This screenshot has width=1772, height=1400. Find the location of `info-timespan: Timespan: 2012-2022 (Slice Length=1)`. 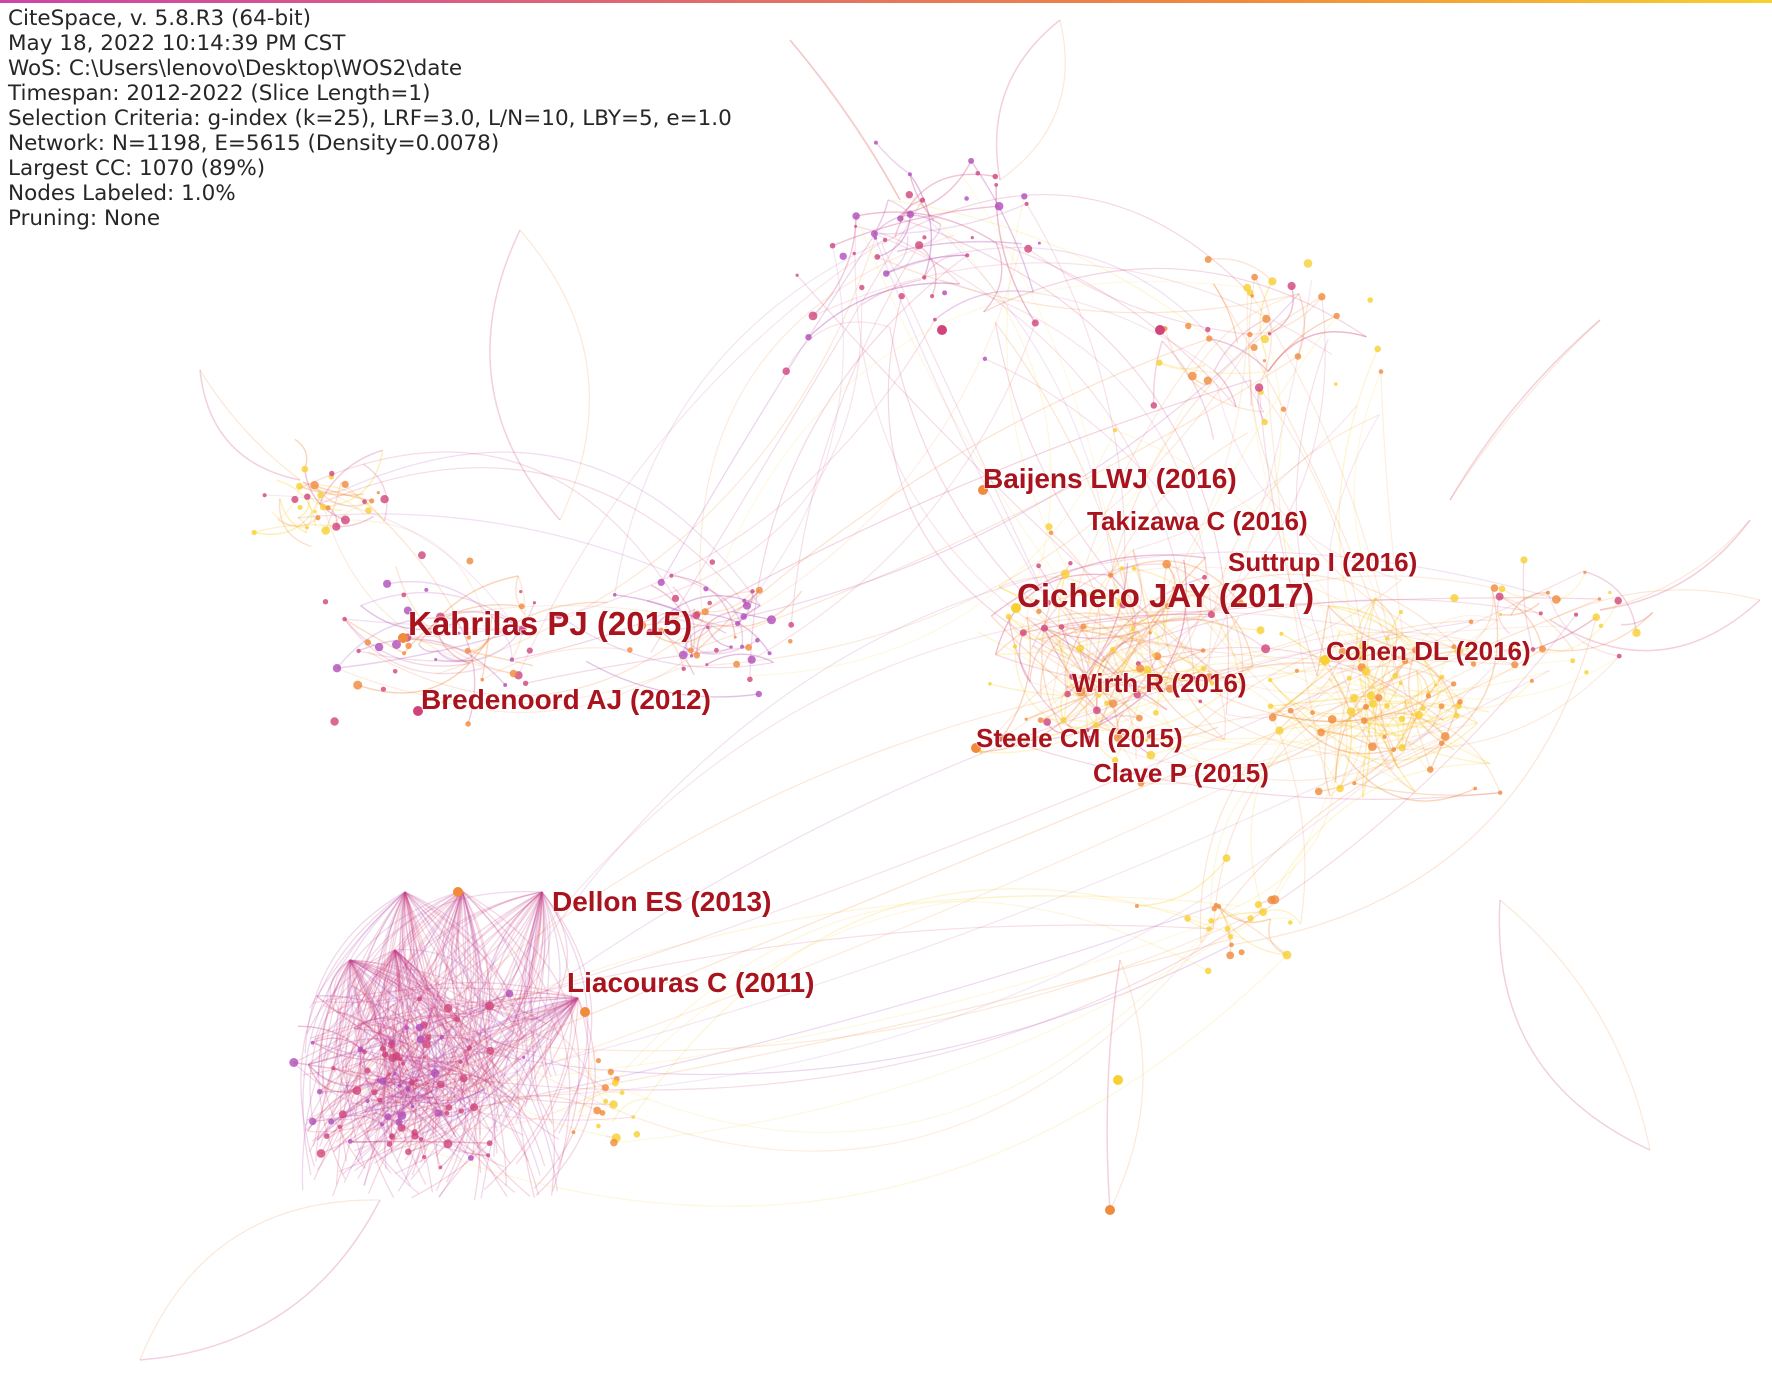

info-timespan: Timespan: 2012-2022 (Slice Length=1) is located at coordinates (219, 93).